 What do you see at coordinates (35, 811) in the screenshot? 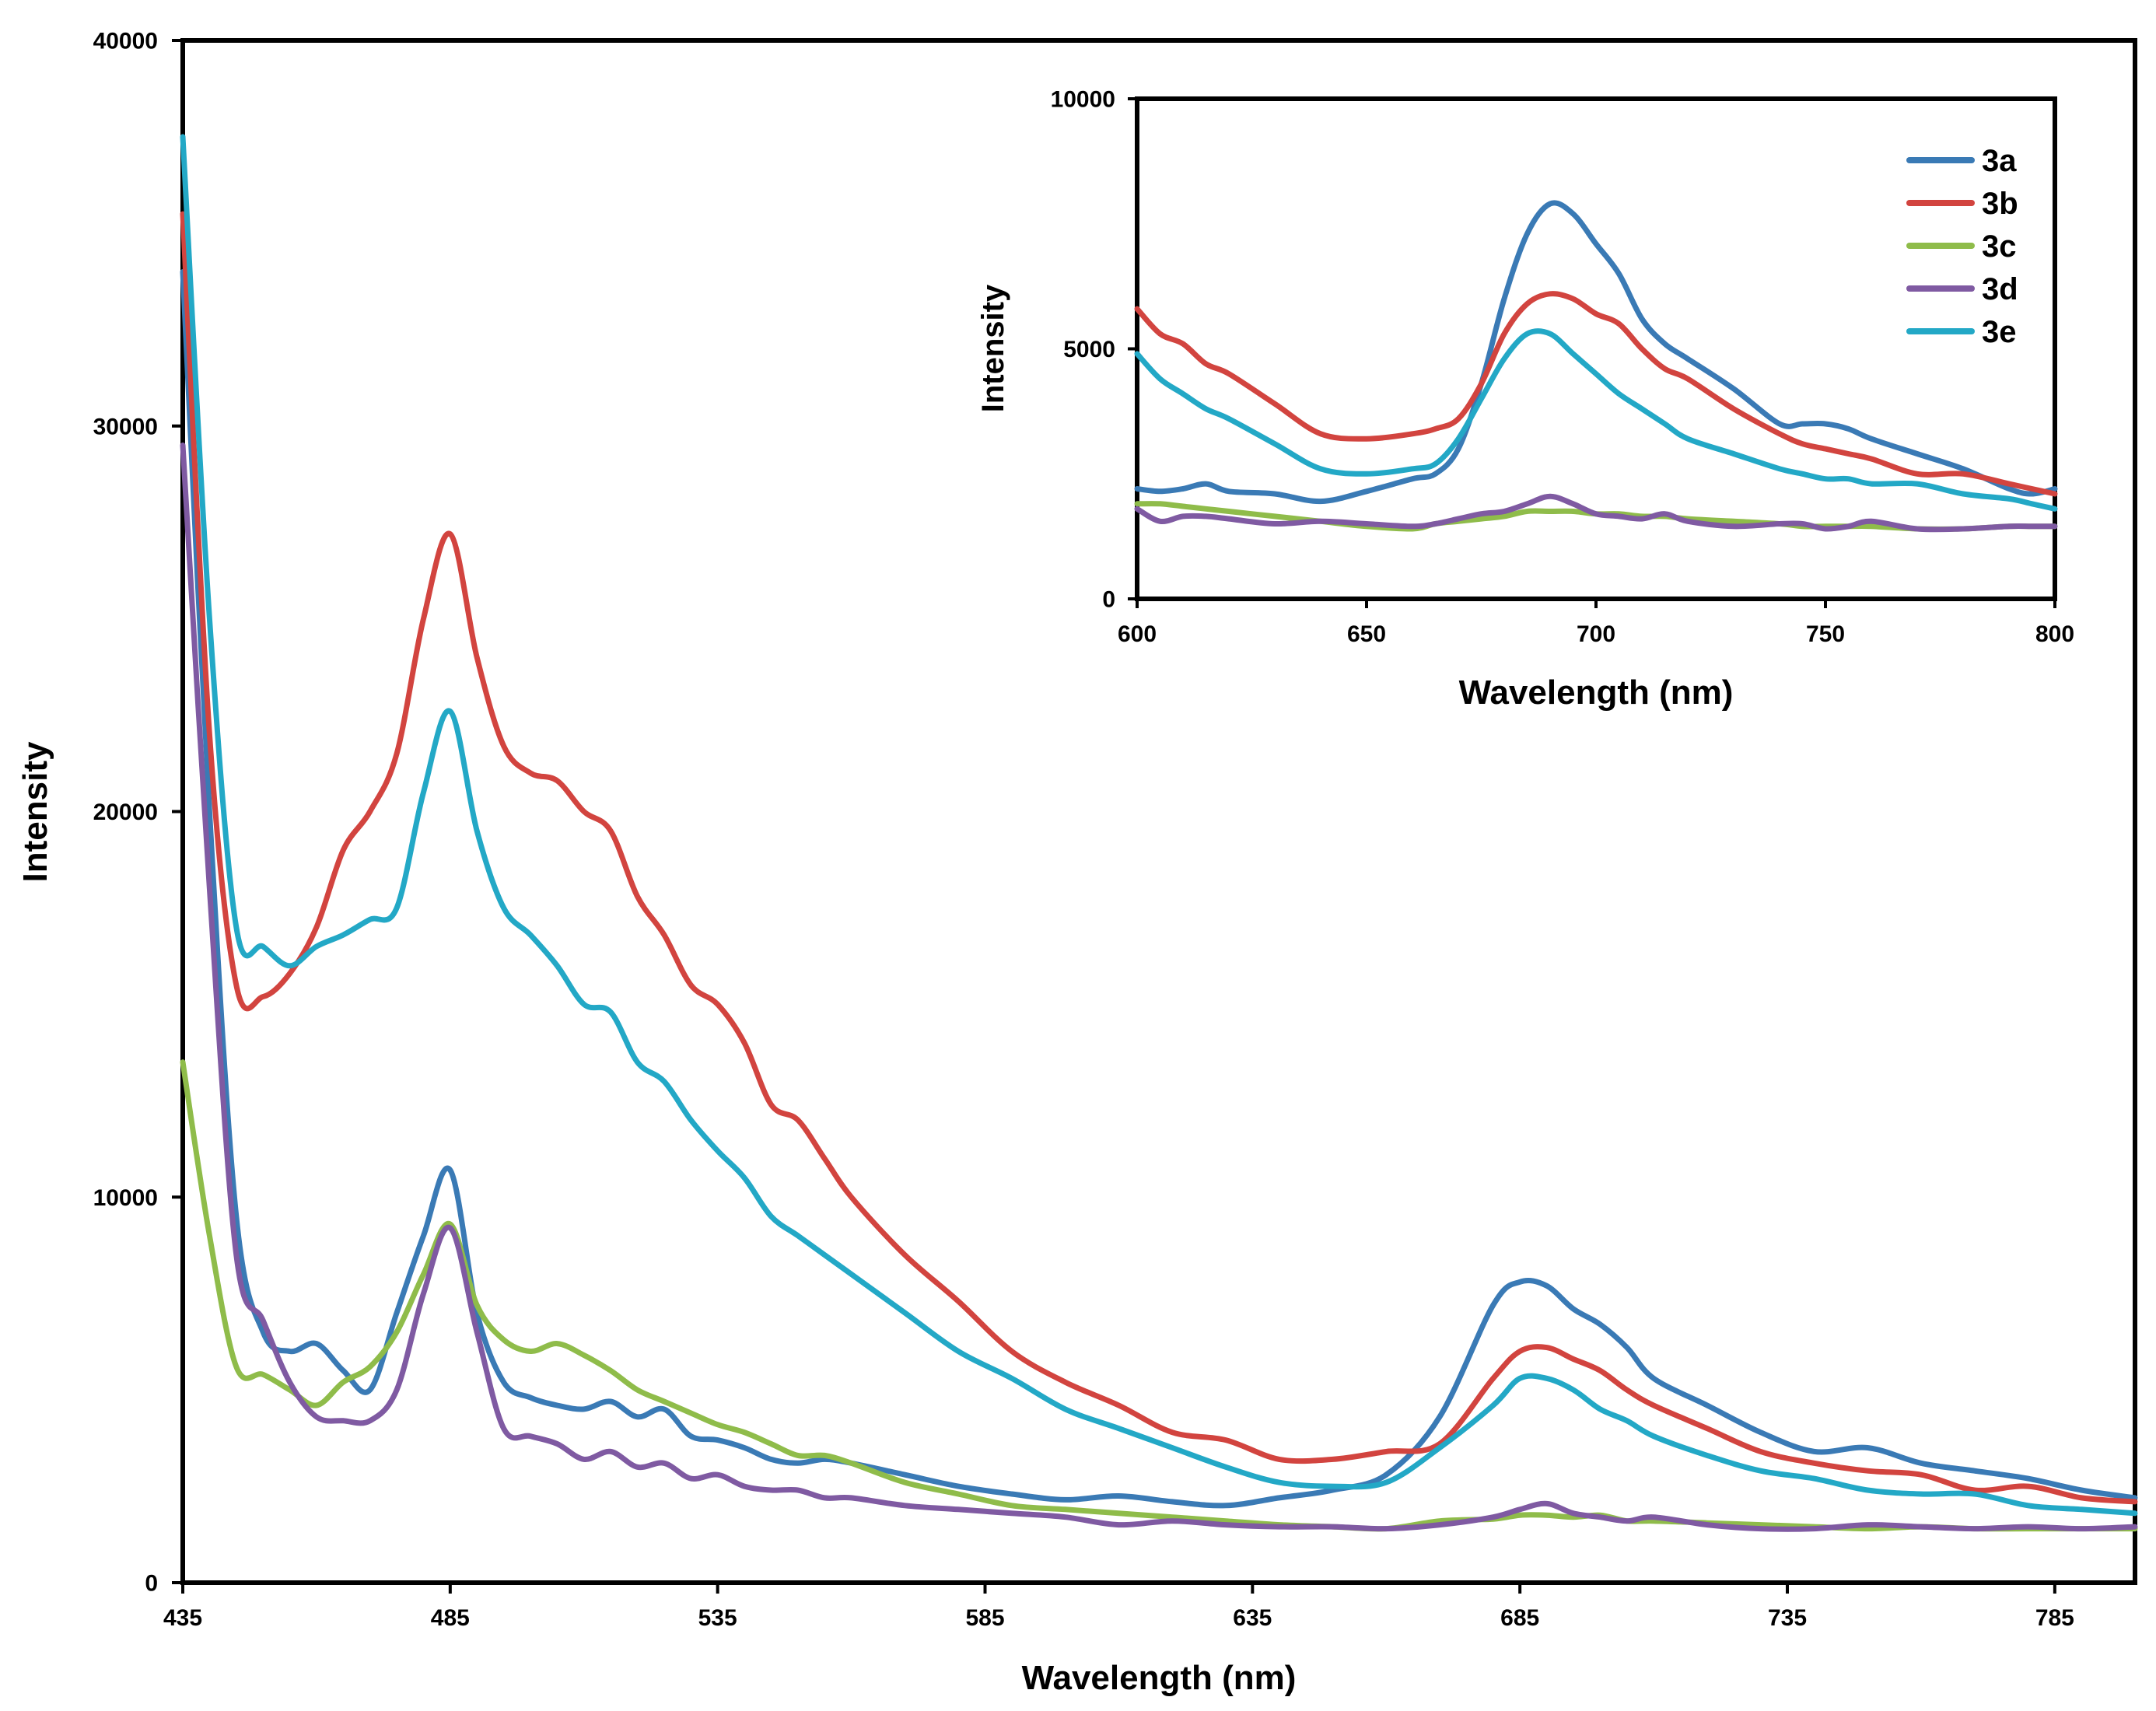
I see `main-y-axis-title: Intensity` at bounding box center [35, 811].